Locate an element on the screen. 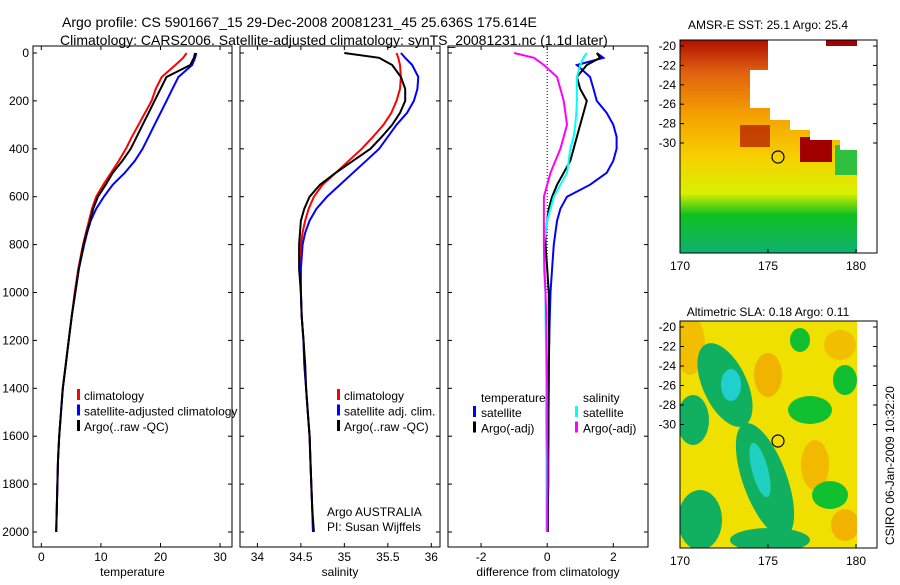 The image size is (900, 585). depth-tick-label: 1400 is located at coordinates (15, 388).